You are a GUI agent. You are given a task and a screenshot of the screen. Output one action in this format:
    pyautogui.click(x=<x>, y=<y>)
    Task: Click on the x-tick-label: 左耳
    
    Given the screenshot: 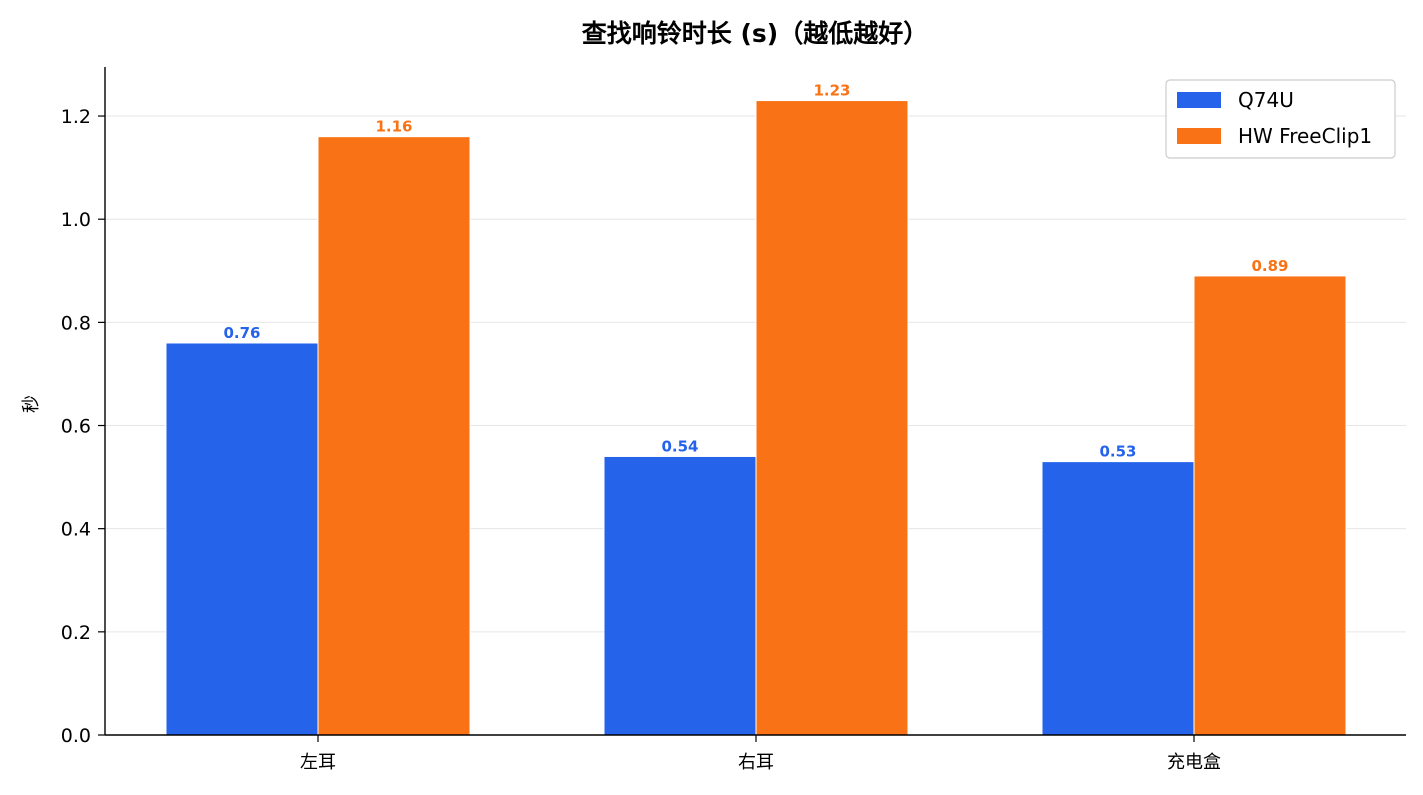 What is the action you would take?
    pyautogui.click(x=318, y=762)
    